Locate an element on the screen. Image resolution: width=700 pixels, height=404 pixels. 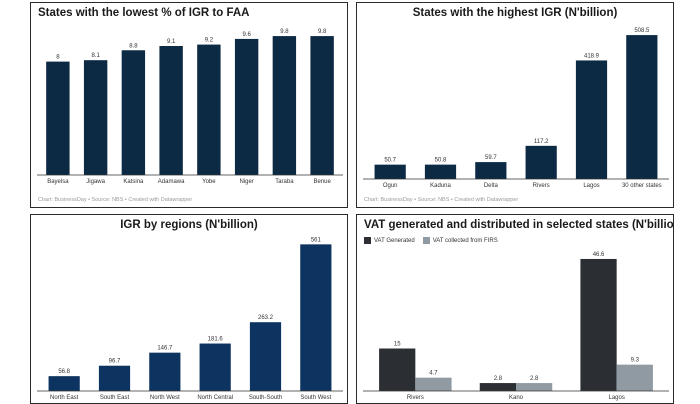
bar-value-label: 561 is located at coordinates (316, 240).